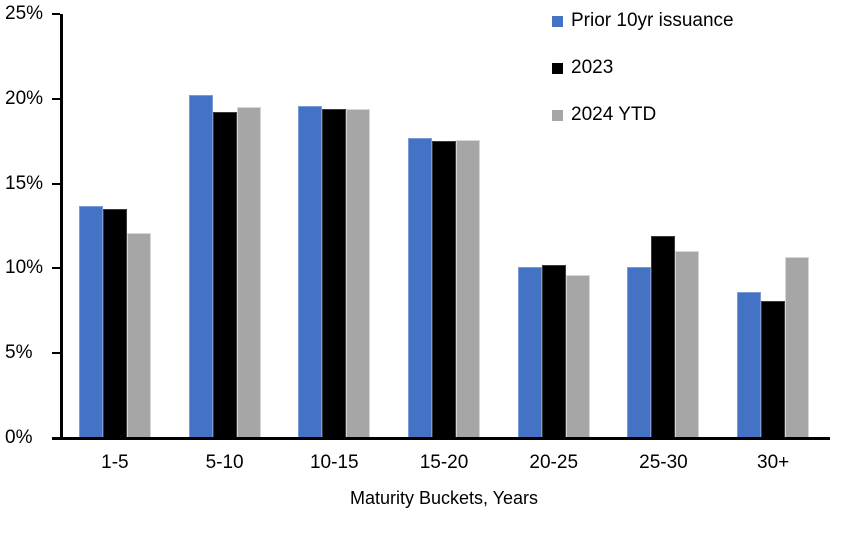 This screenshot has width=852, height=534. Describe the element at coordinates (652, 20) in the screenshot. I see `legend-label: Prior 10yr issuance` at that location.